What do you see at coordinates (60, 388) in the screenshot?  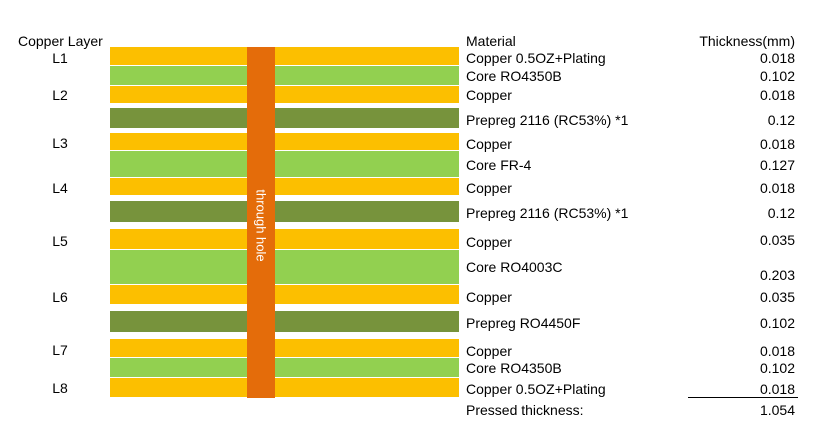 I see `copper-layer-label: L8` at bounding box center [60, 388].